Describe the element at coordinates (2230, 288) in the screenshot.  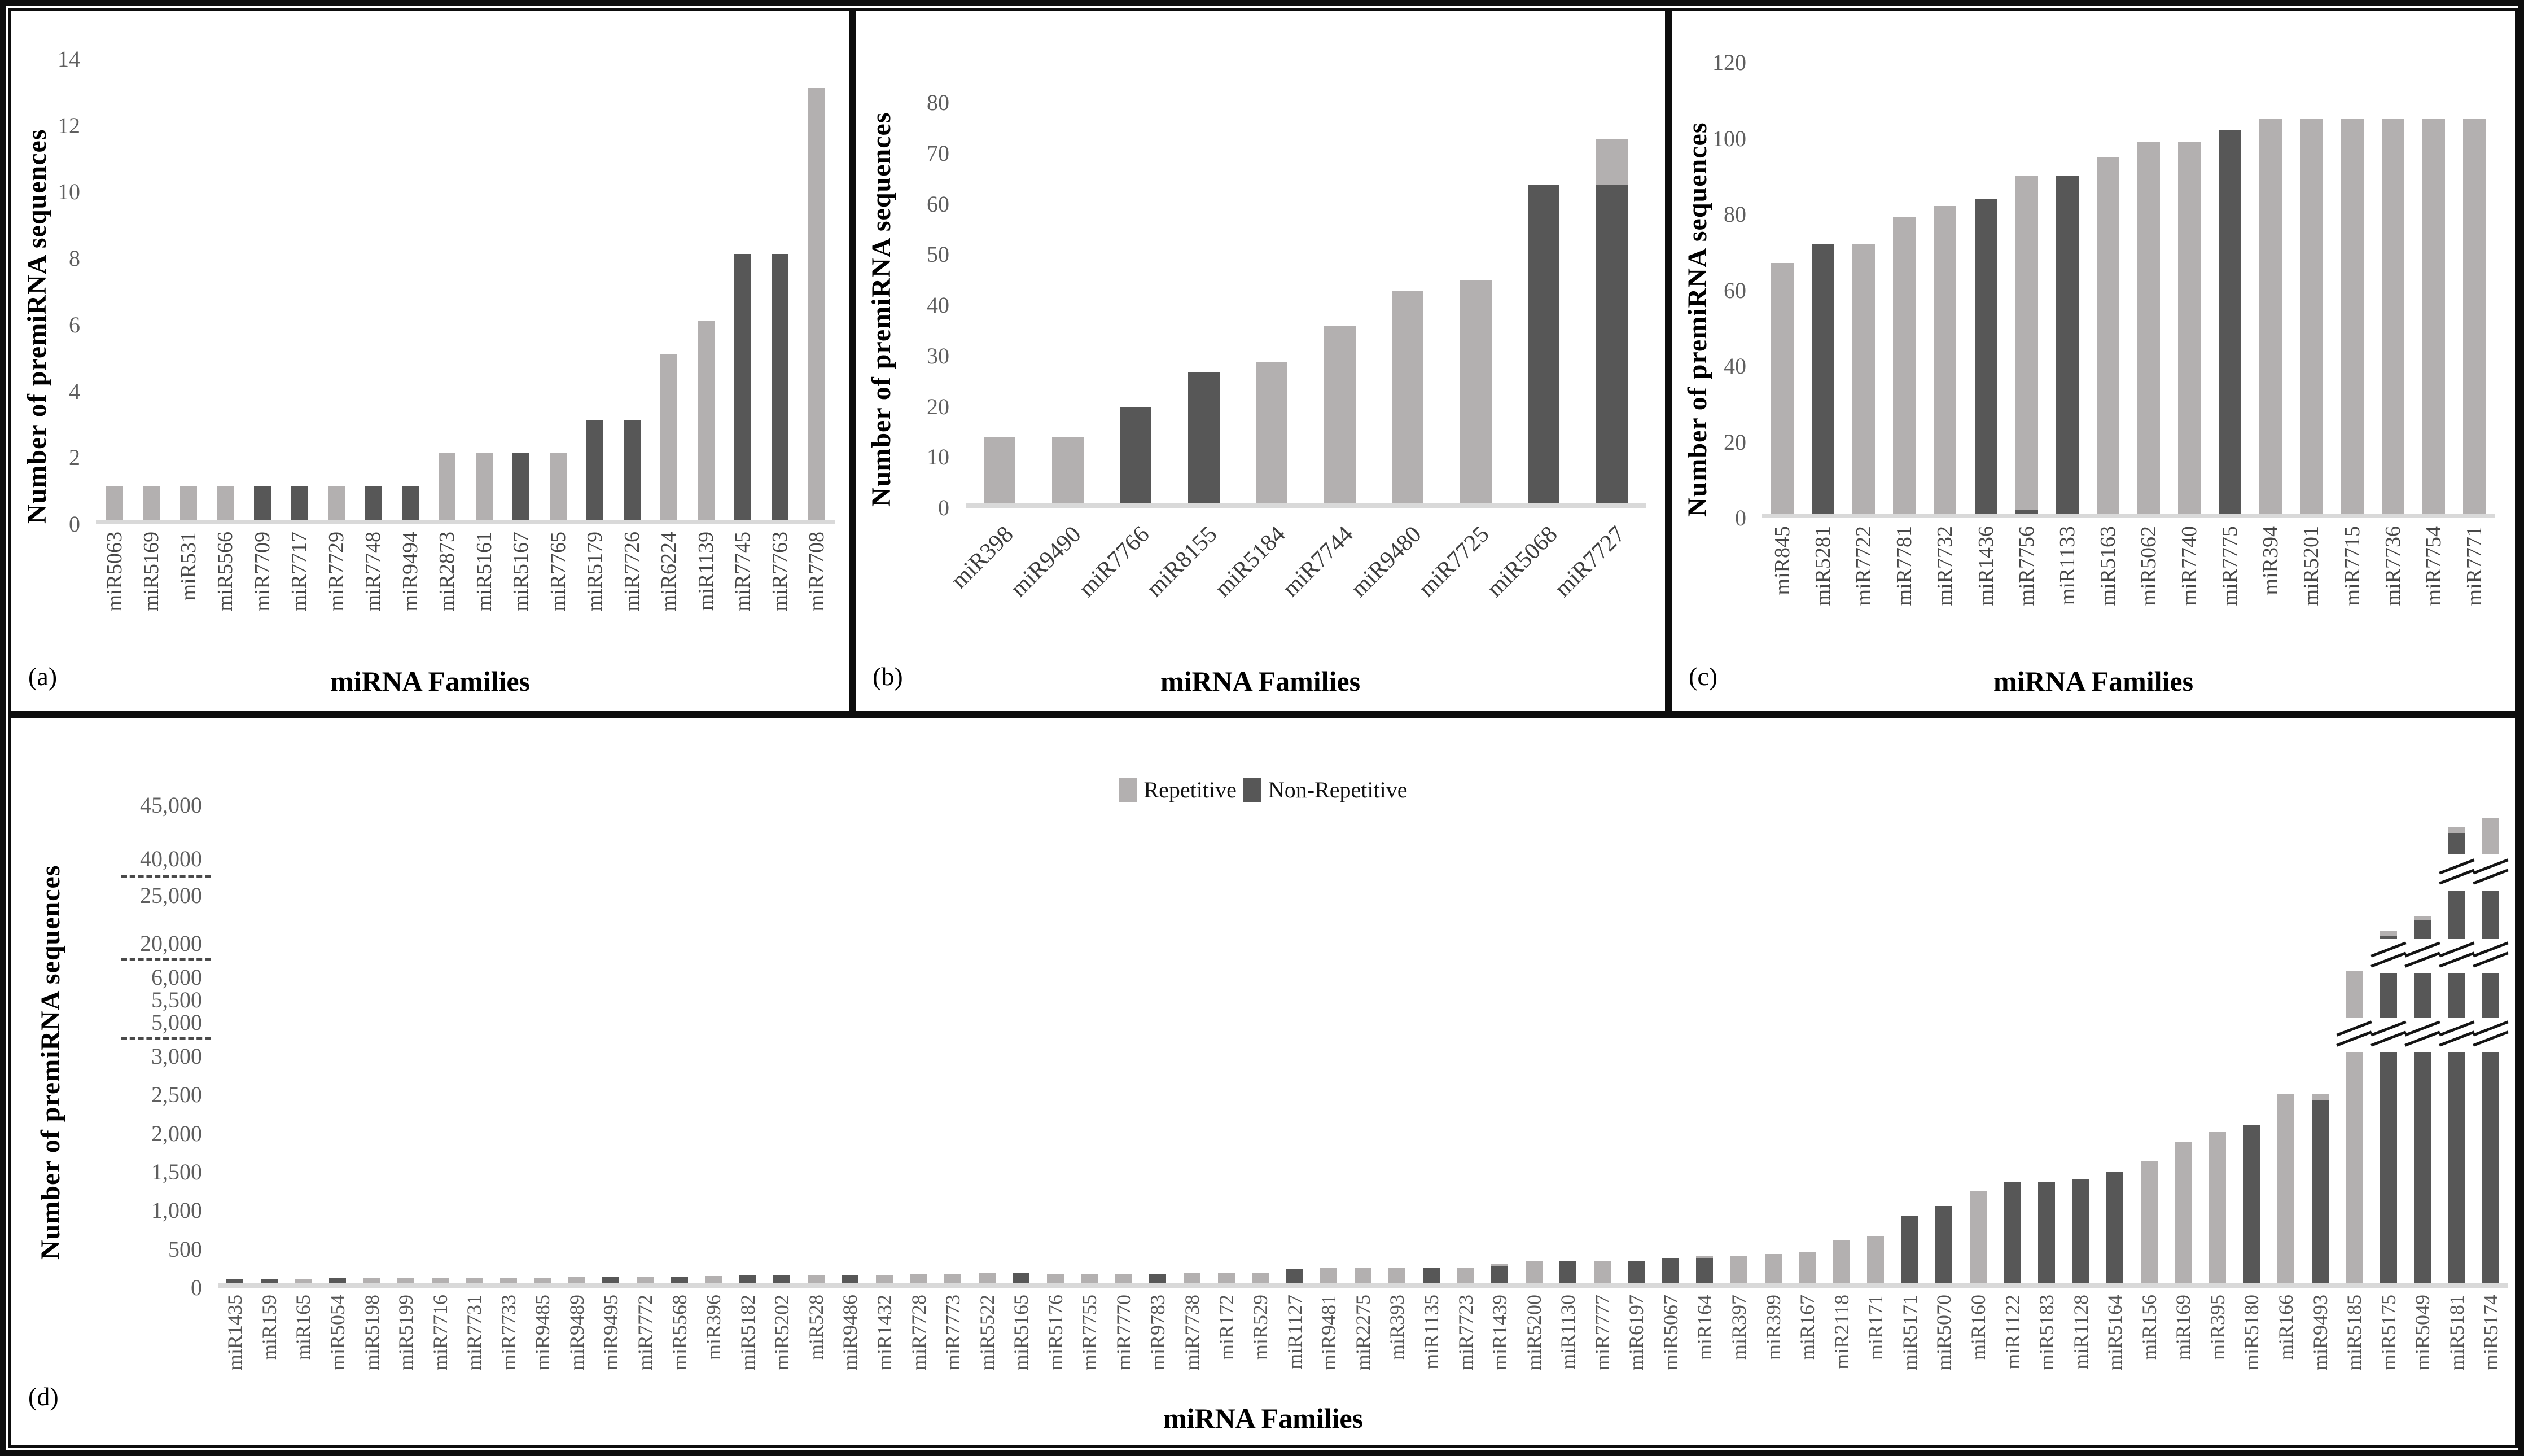
I see `bar-miR7775` at that location.